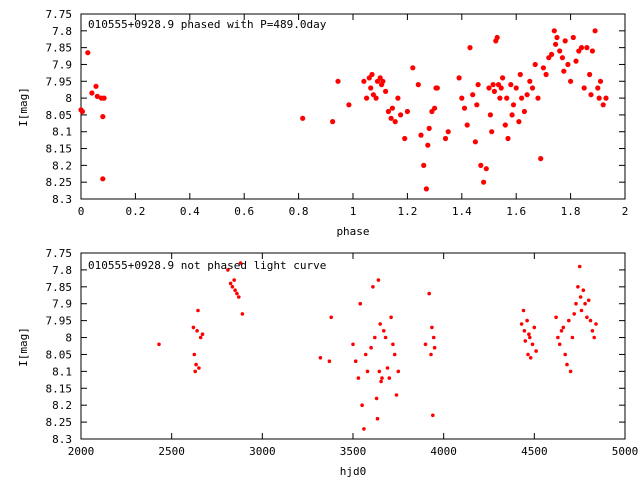 The image size is (640, 485). I want to click on x-tick-label: 3000, so click(262, 451).